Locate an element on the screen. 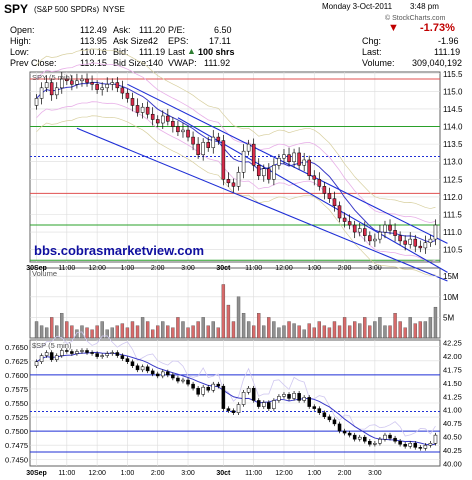 The width and height of the screenshot is (472, 480). bid-size-label: Bid Size: is located at coordinates (131, 63).